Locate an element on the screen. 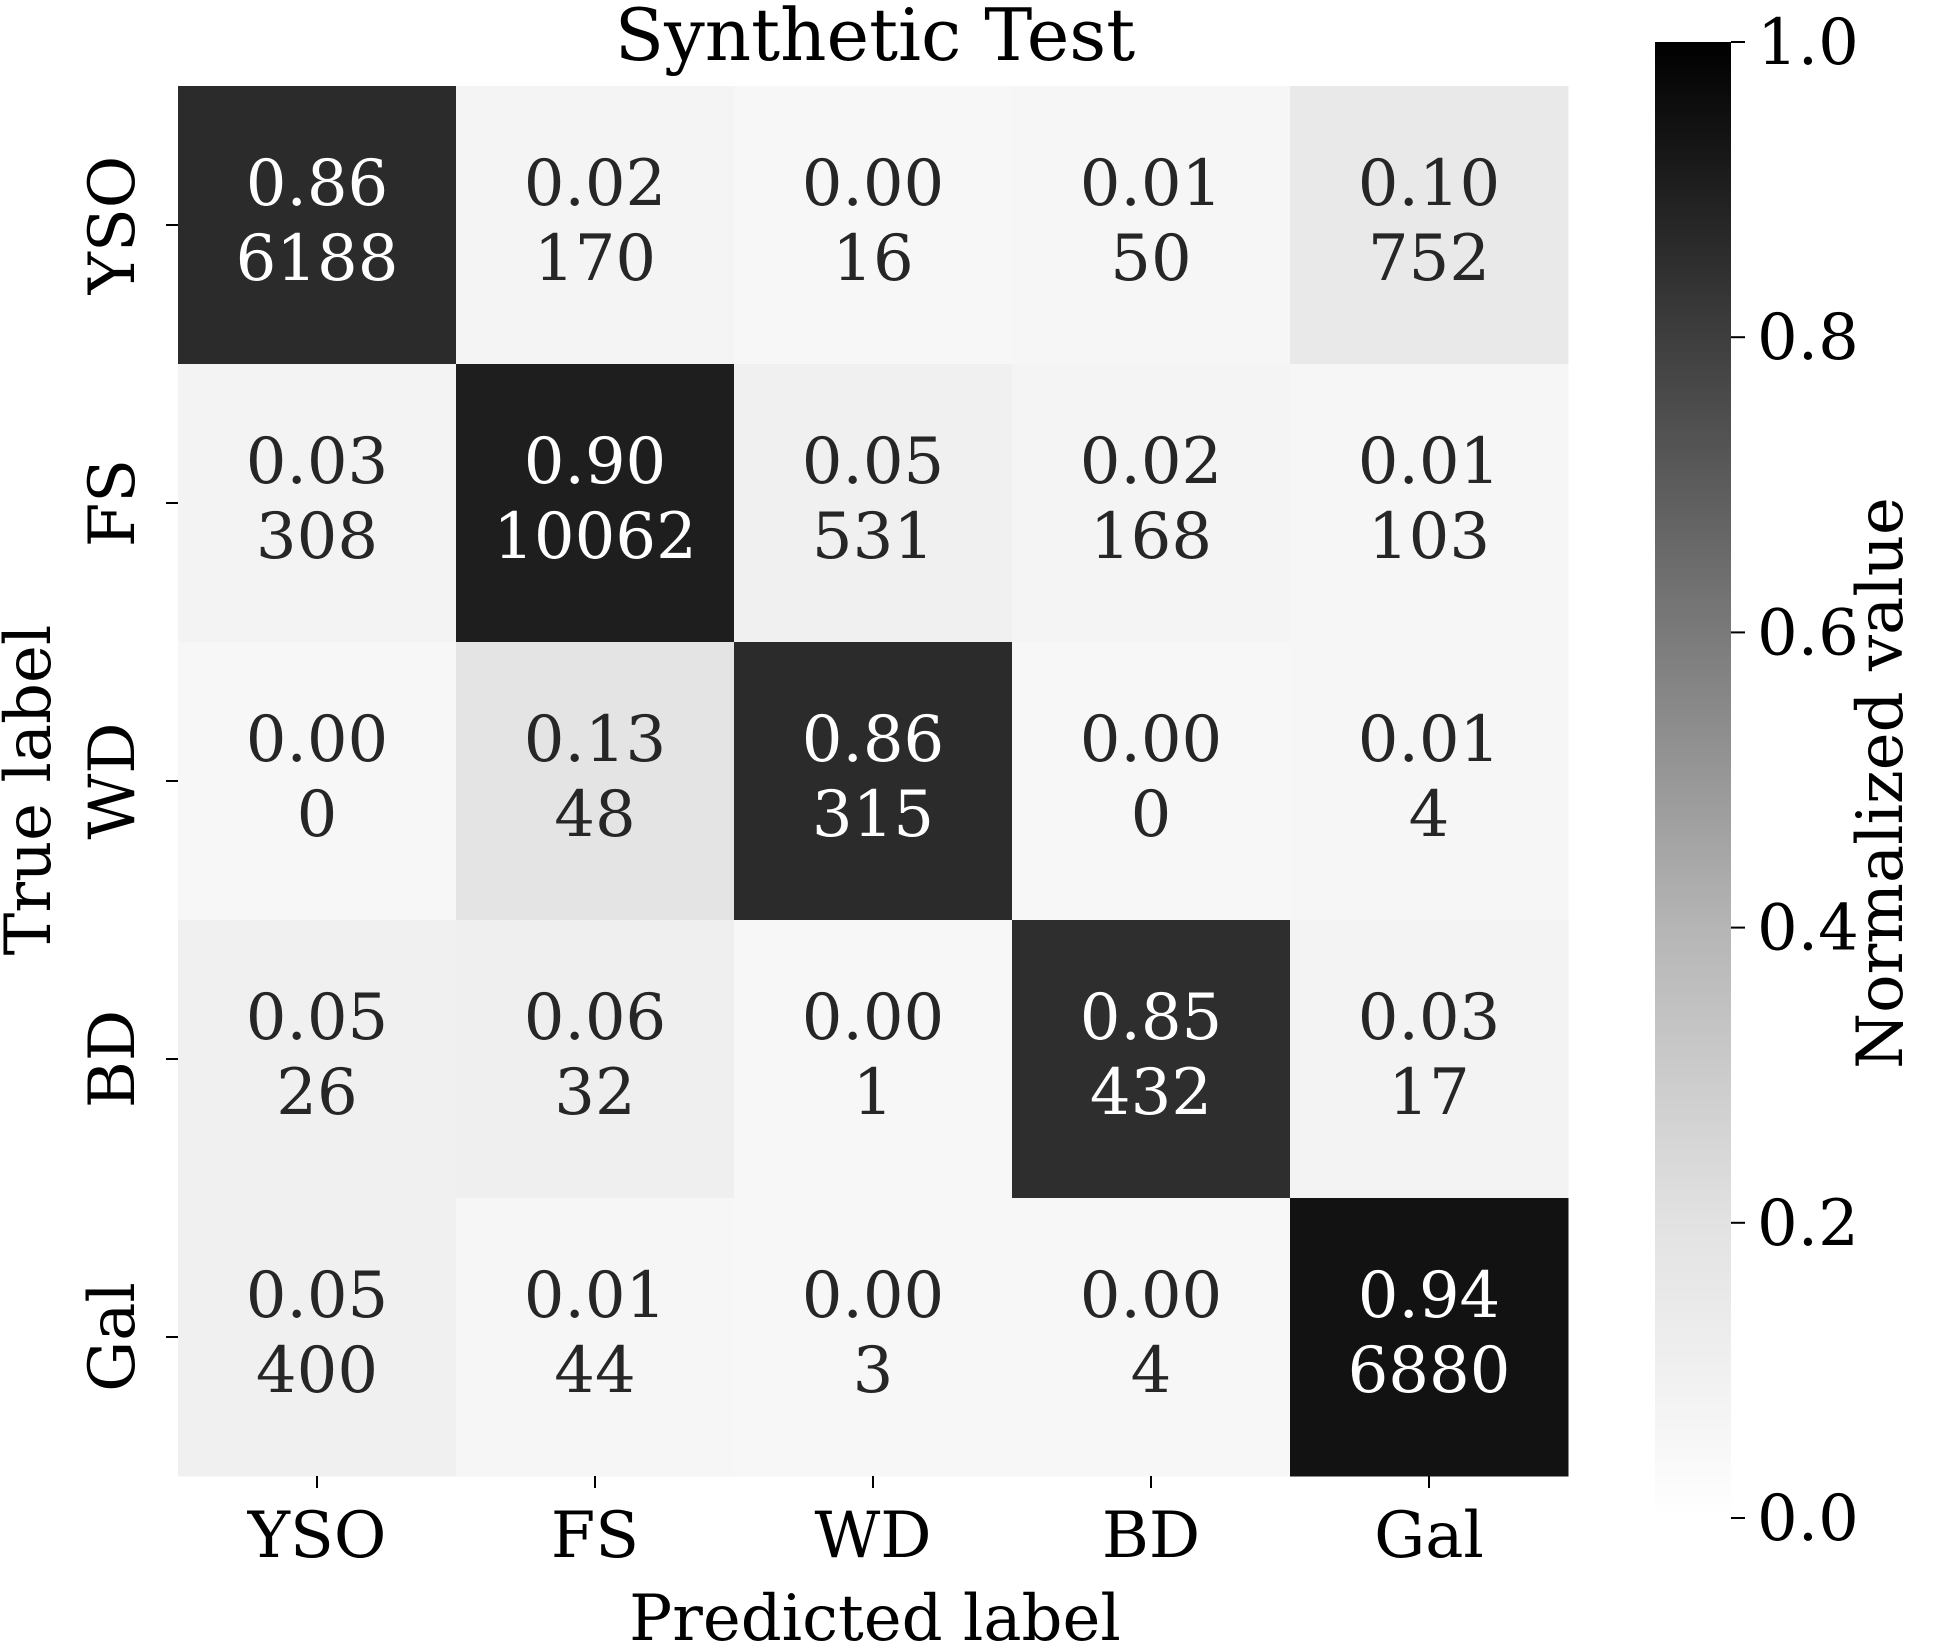  cell-count-value: 6880 is located at coordinates (1429, 1371).